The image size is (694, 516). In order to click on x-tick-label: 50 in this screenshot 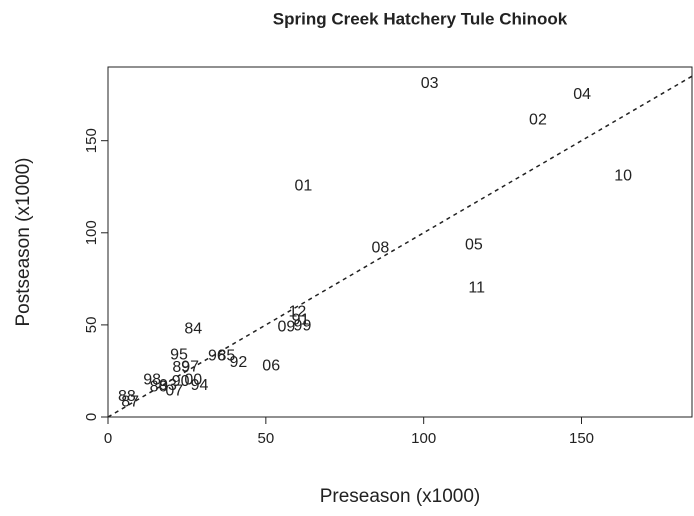, I will do `click(265, 438)`.